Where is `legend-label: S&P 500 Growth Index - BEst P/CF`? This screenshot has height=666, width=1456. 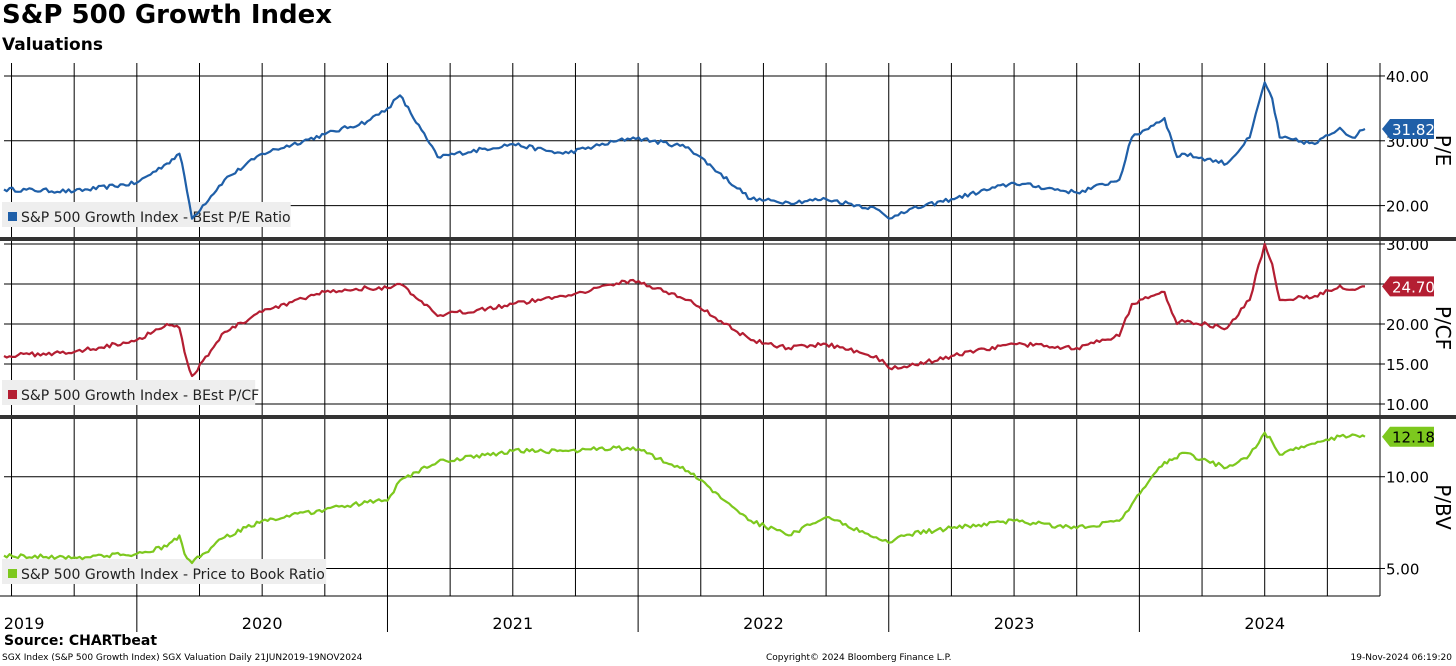
legend-label: S&P 500 Growth Index - BEst P/CF is located at coordinates (140, 396).